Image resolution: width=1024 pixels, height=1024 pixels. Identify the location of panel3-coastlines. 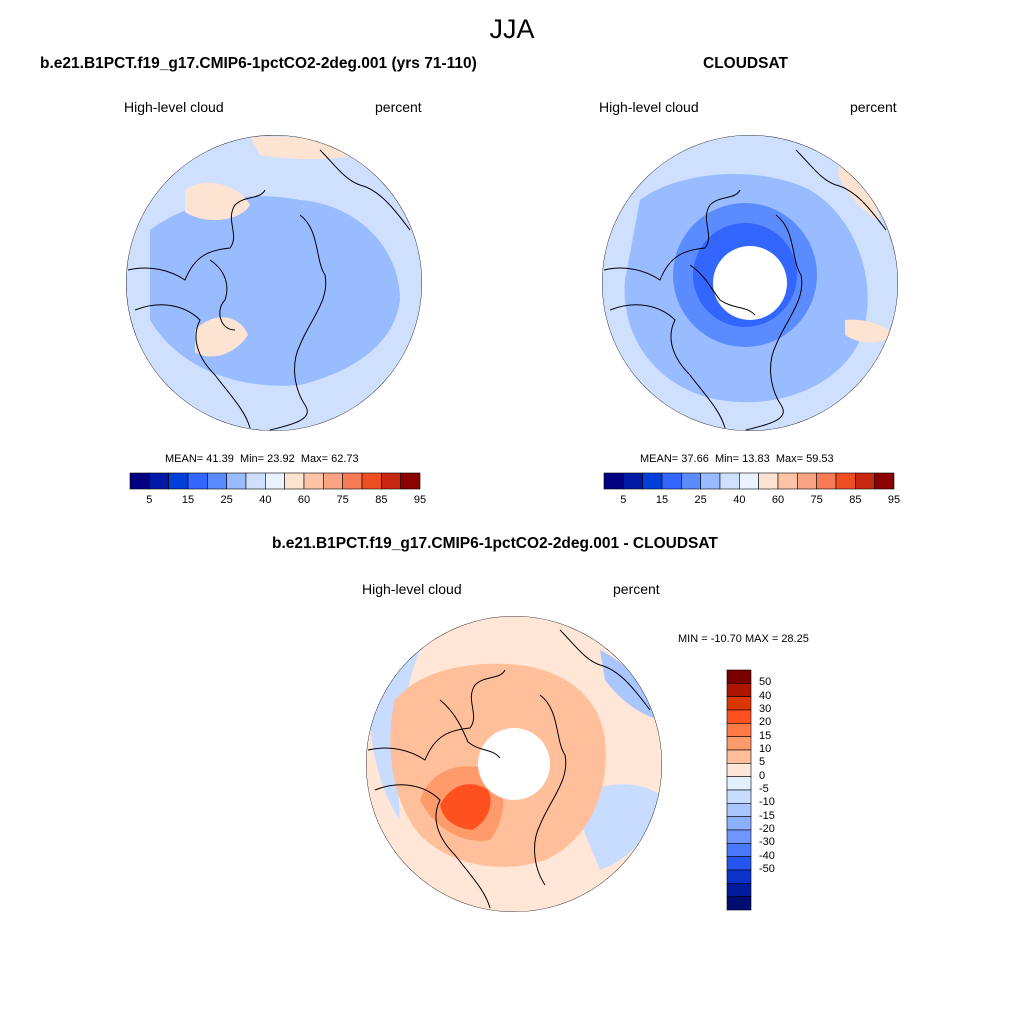
(509, 769).